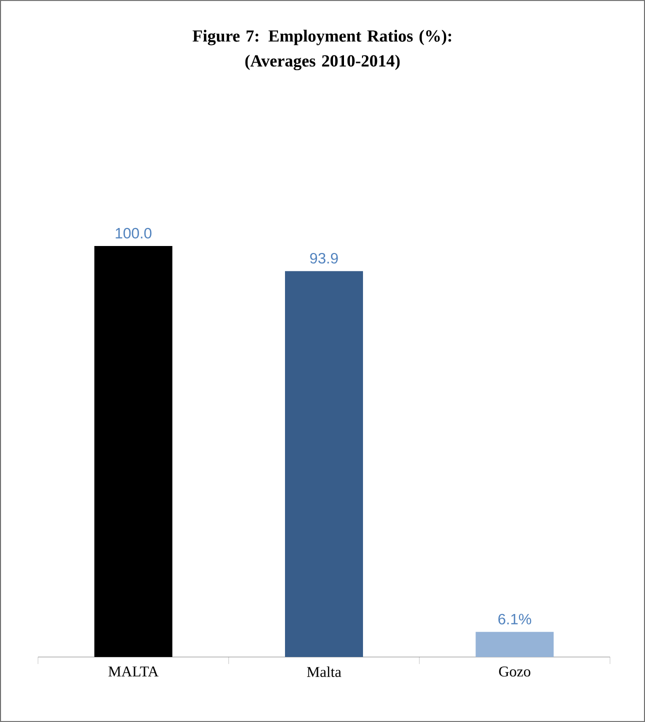  What do you see at coordinates (324, 258) in the screenshot?
I see `data-label: 93.9` at bounding box center [324, 258].